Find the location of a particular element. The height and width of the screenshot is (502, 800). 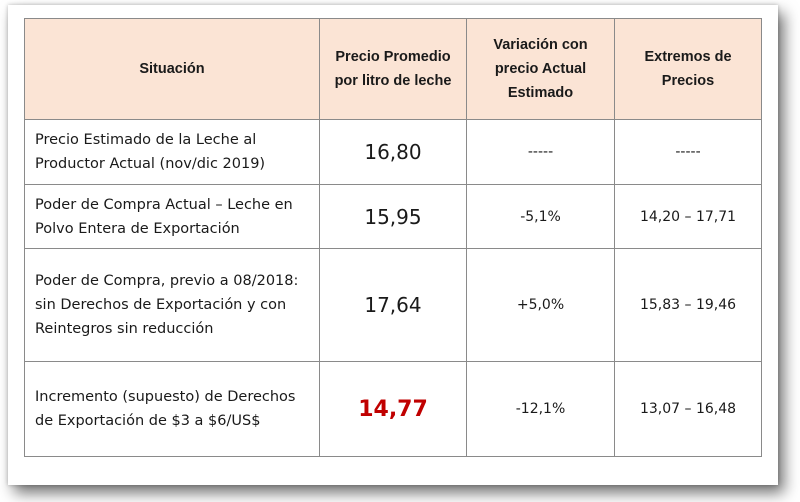

variacion-cell: -5,1% is located at coordinates (540, 216).